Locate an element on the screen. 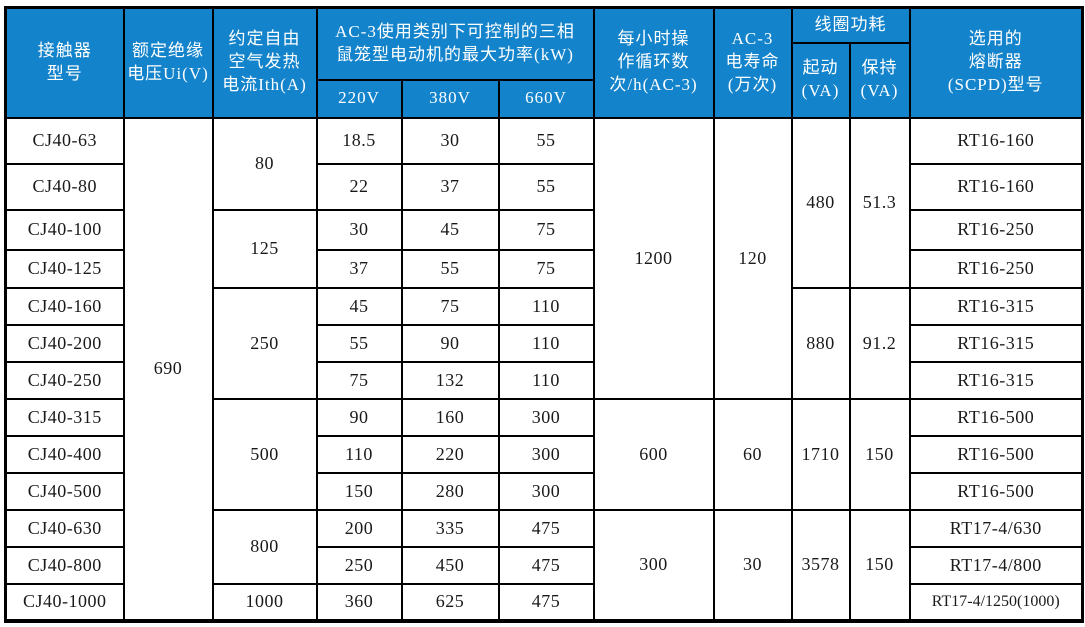  table-row: CJ40-250 75 132 110 RT16-315 is located at coordinates (544, 380).